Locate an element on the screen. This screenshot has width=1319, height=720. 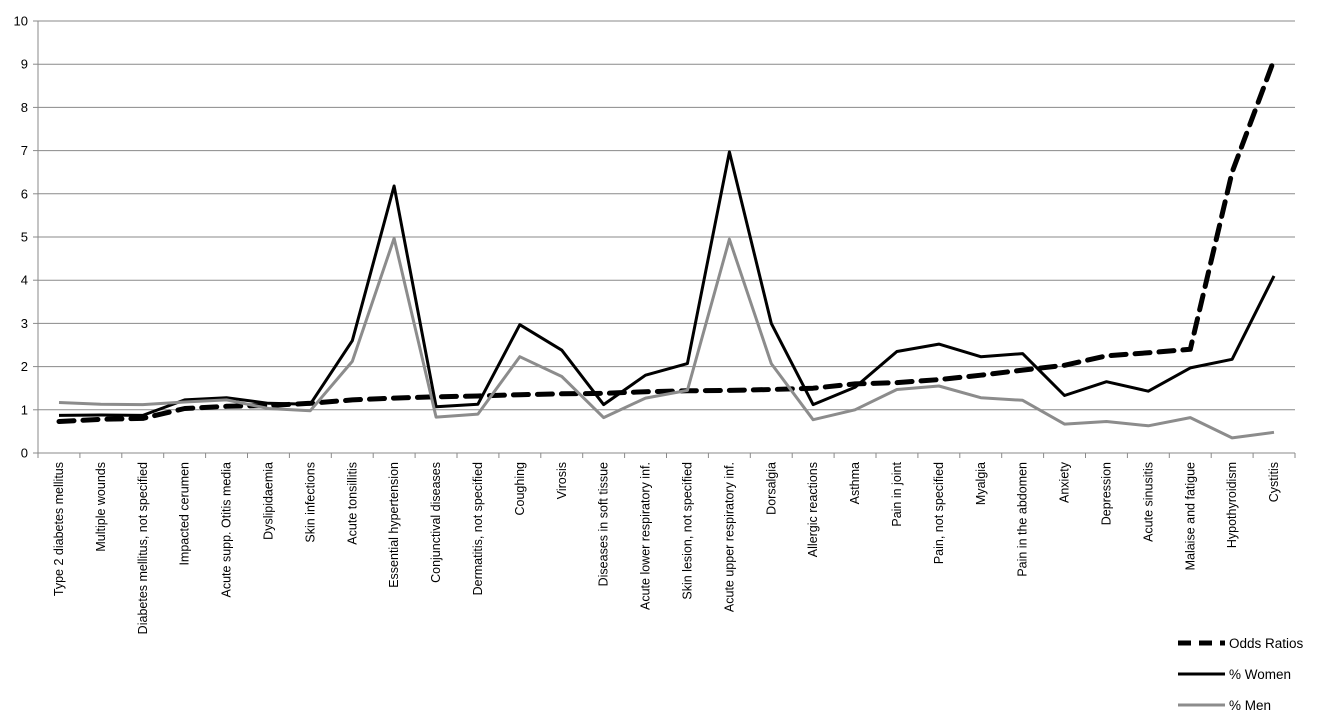
y-tick-label: 5 is located at coordinates (24, 237).